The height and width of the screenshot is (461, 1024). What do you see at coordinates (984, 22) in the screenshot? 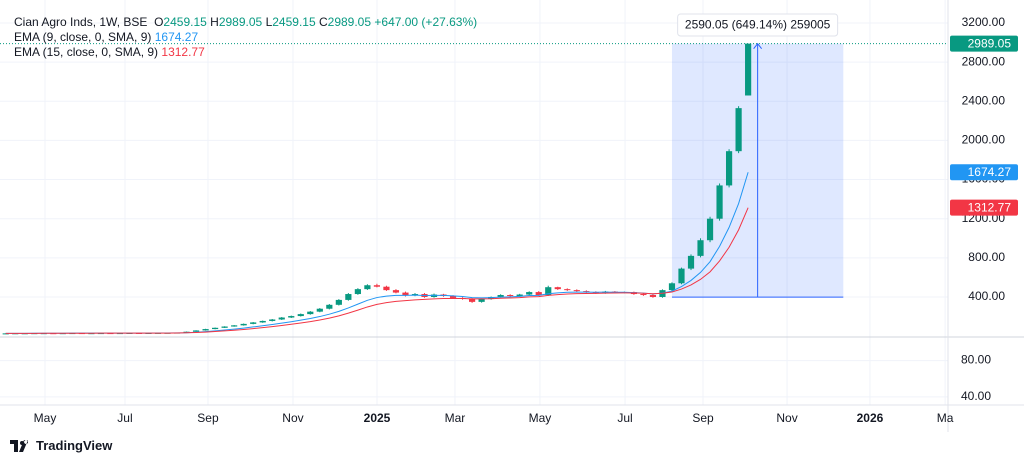
I see `y-tick-label: 3200.00` at bounding box center [984, 22].